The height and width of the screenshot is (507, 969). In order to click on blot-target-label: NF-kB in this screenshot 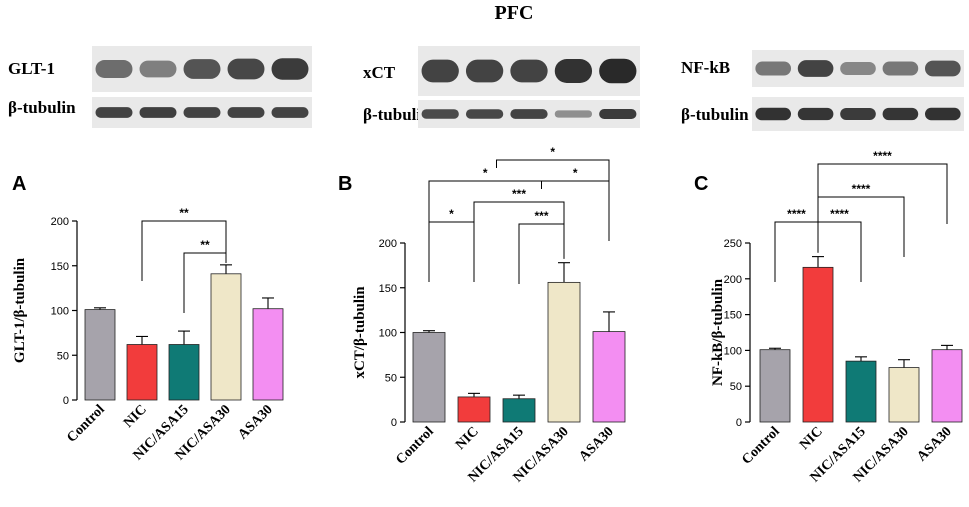, I will do `click(705, 67)`.